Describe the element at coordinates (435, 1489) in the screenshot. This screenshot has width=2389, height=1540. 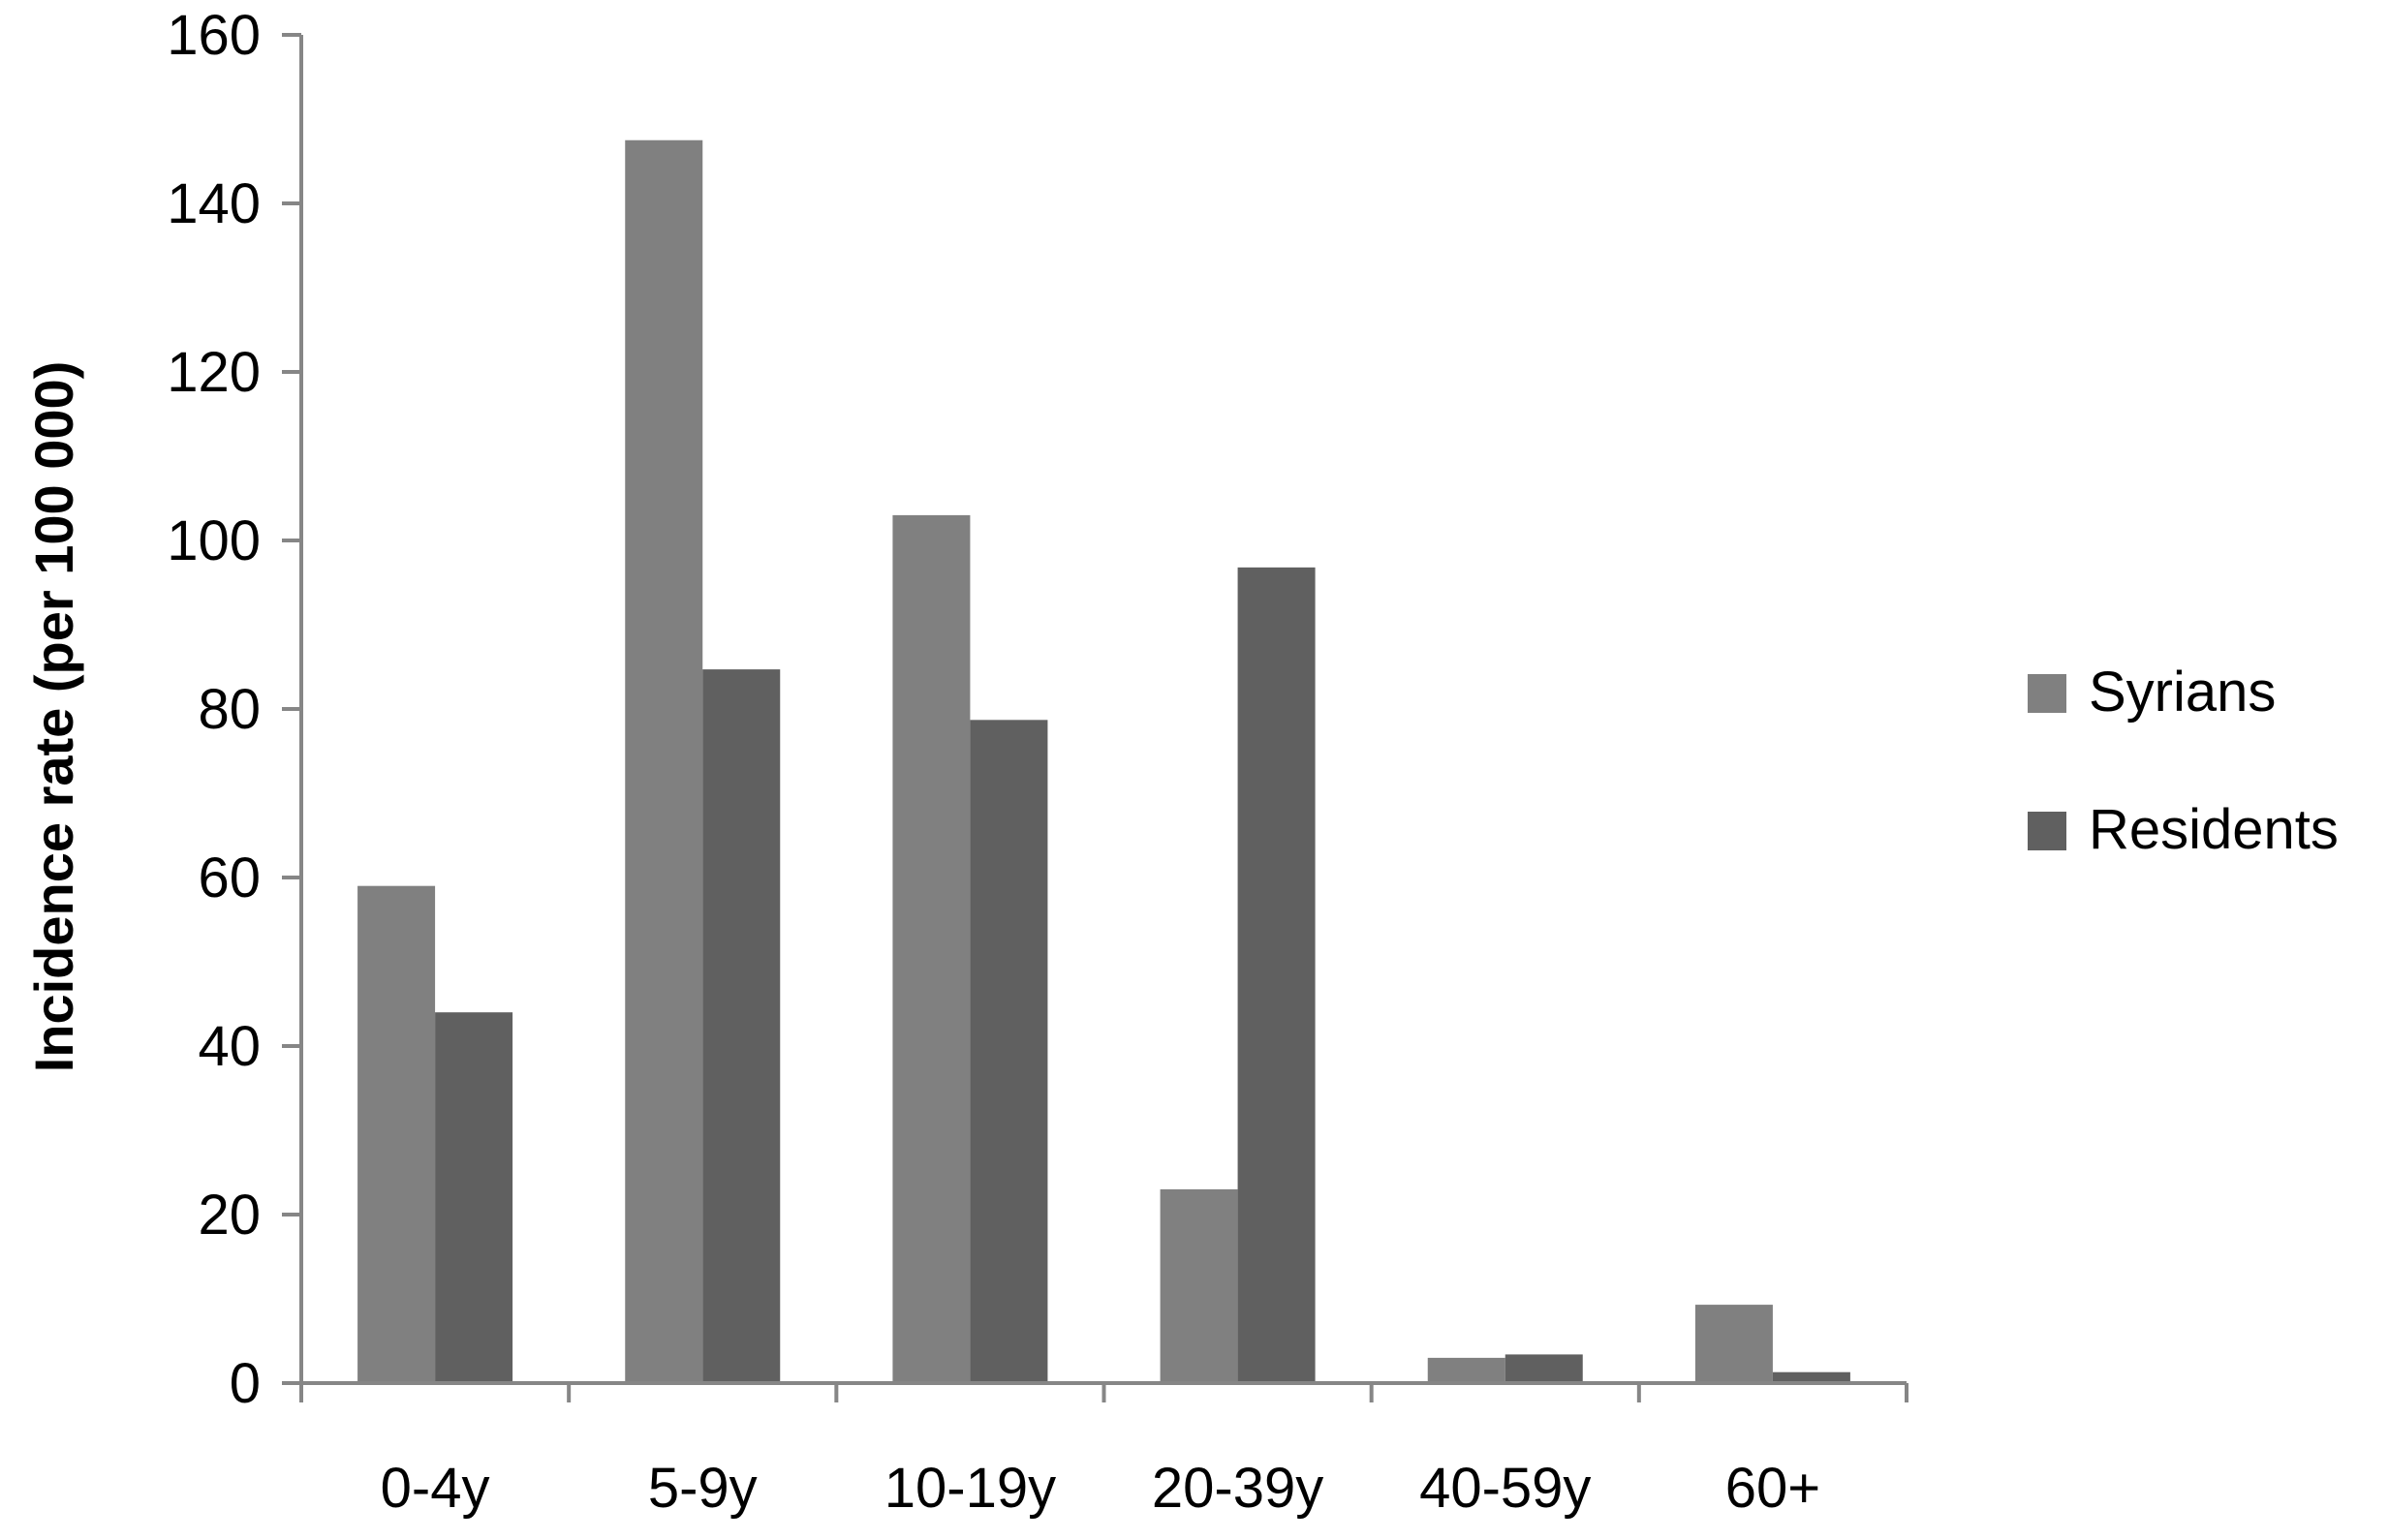
I see `x-tick-label-0-4y: 0-4y` at that location.